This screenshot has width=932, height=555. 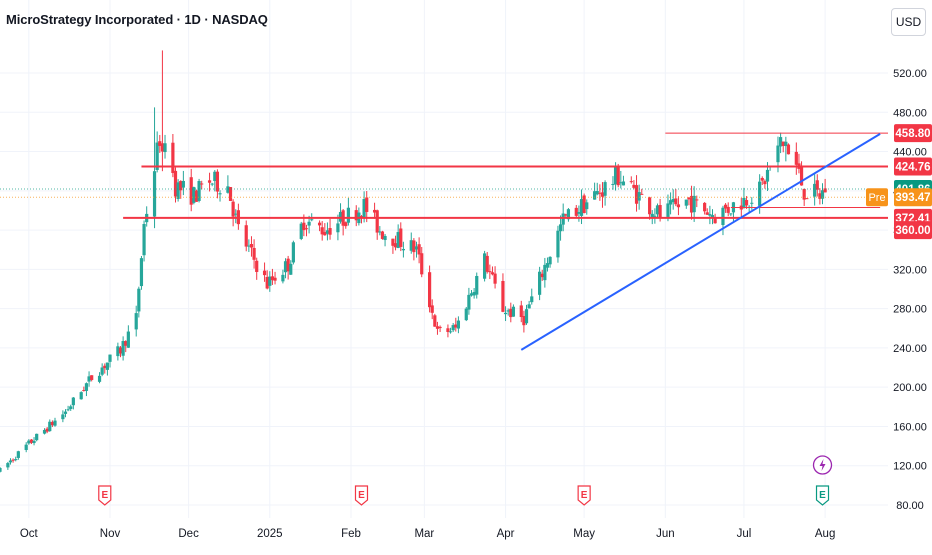 What do you see at coordinates (188, 534) in the screenshot?
I see `x-tick-label: Dec` at bounding box center [188, 534].